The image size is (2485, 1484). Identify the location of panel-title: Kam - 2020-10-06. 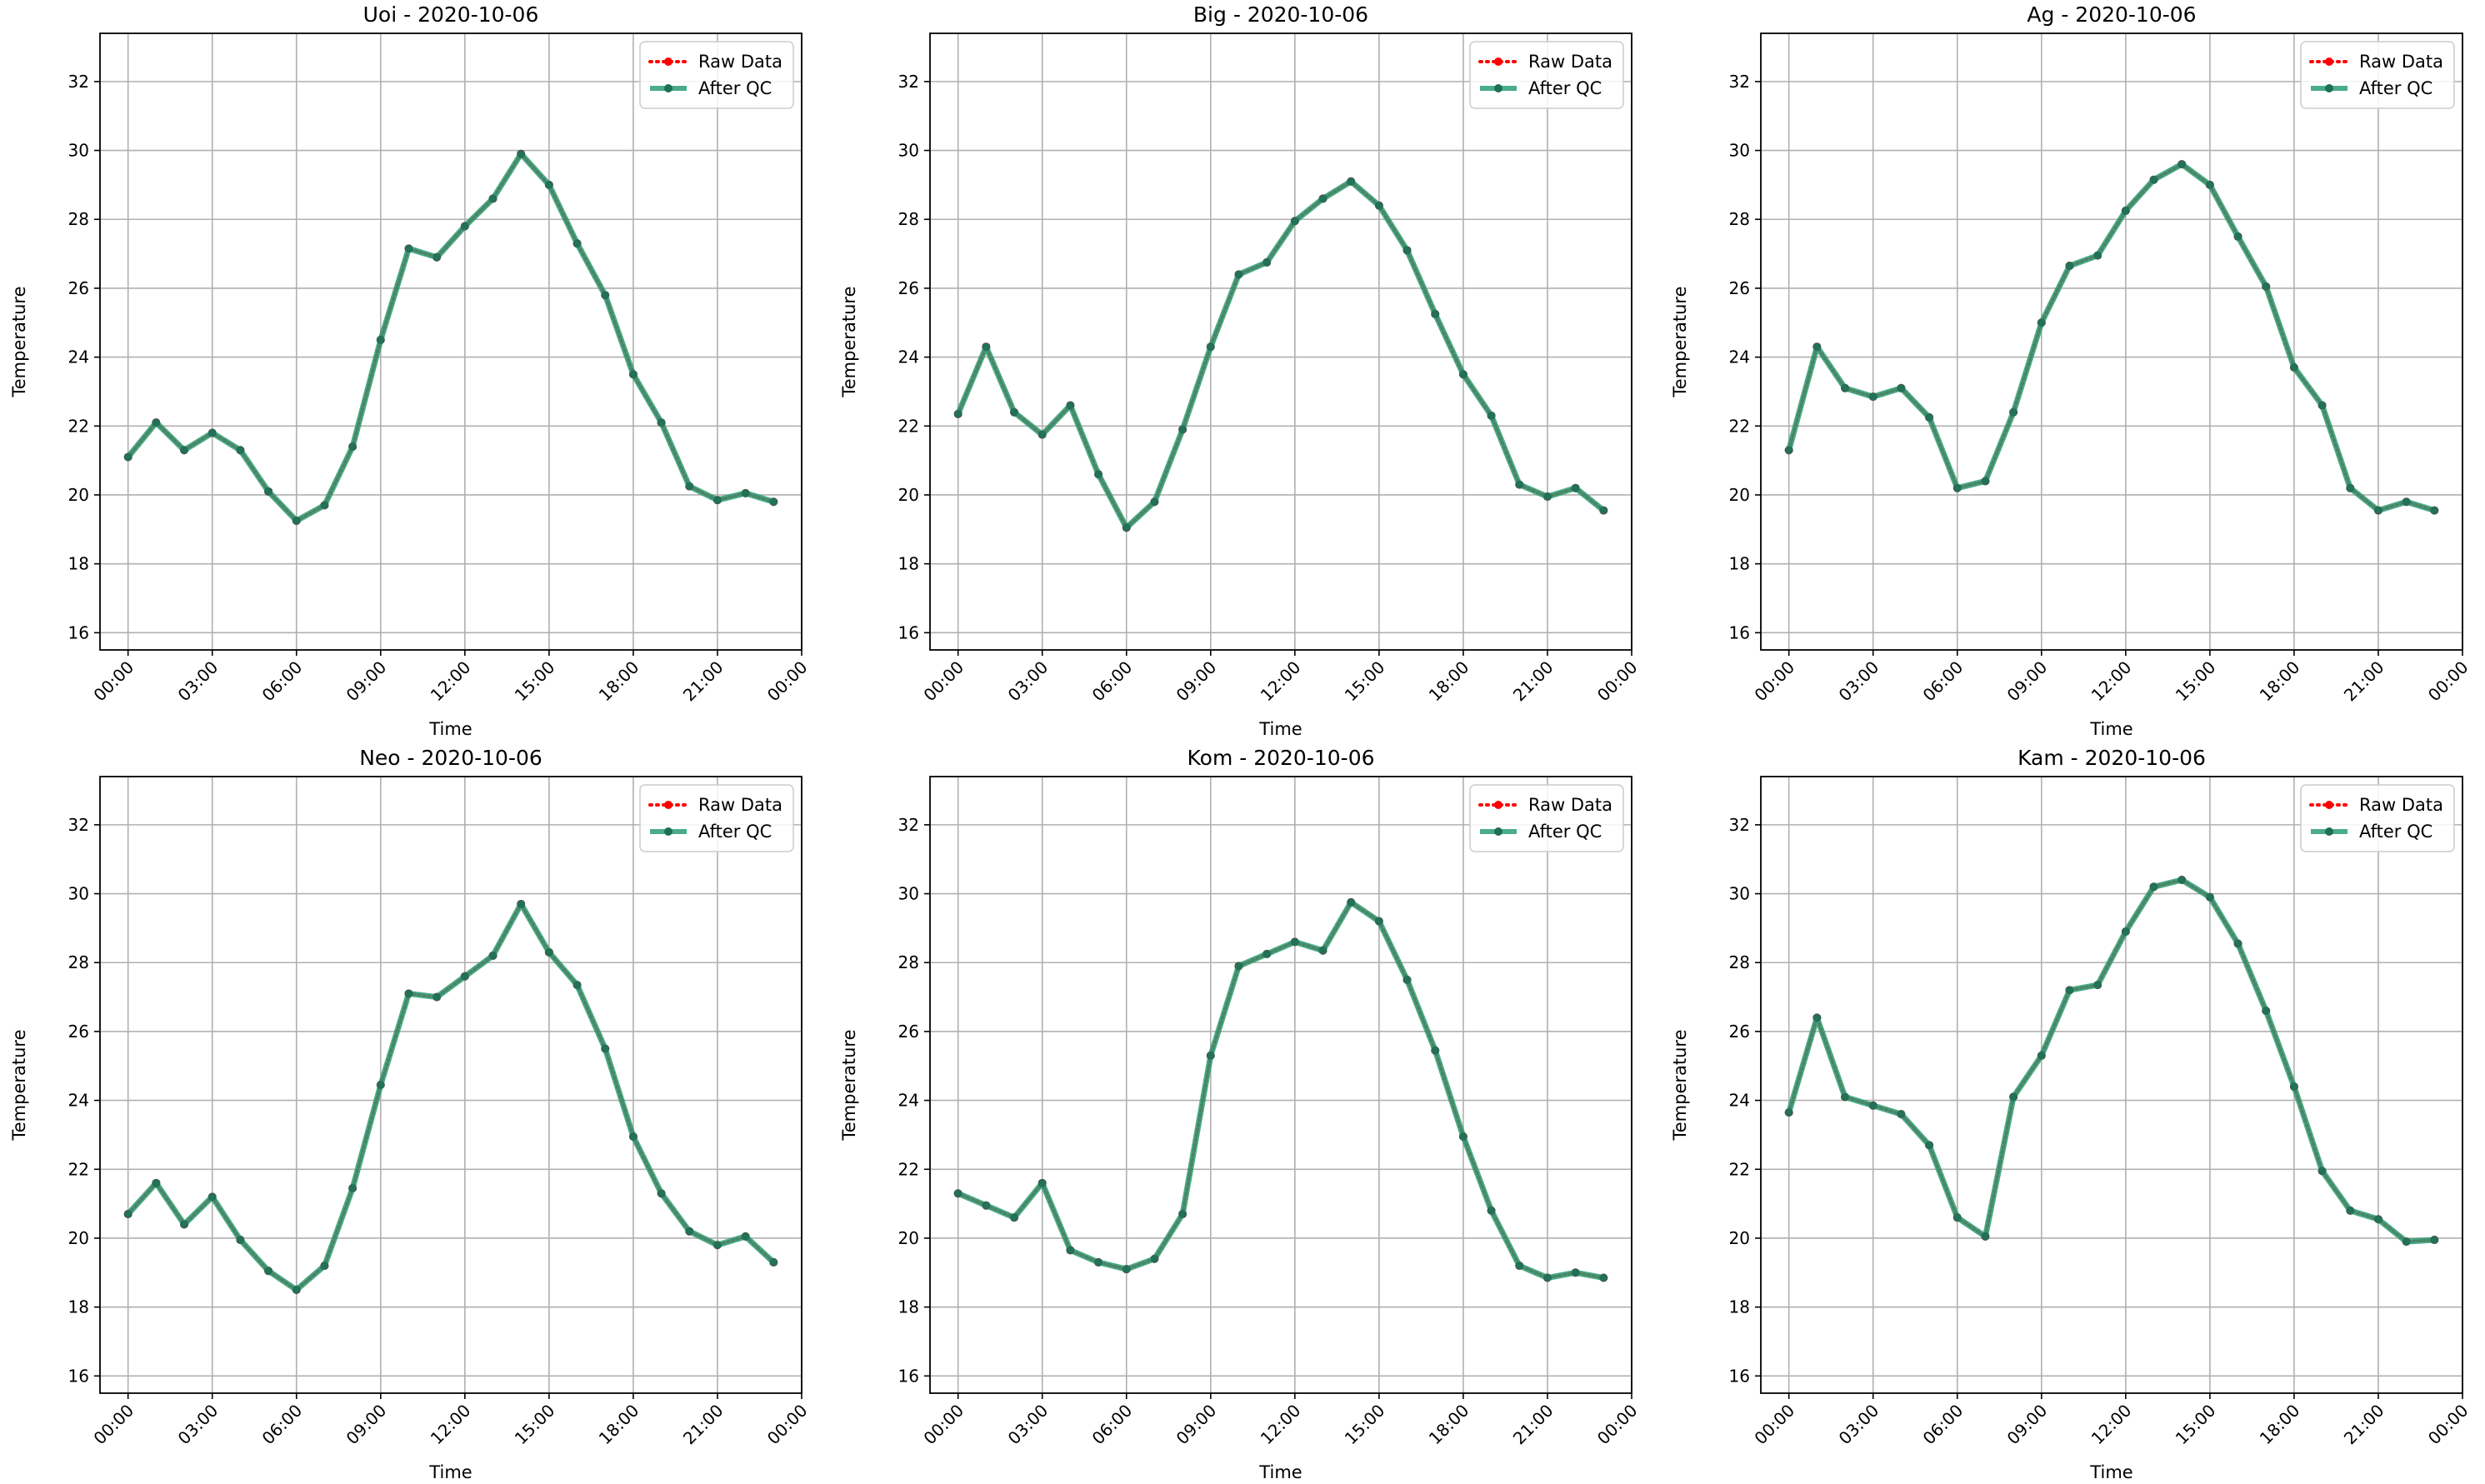
(2112, 758).